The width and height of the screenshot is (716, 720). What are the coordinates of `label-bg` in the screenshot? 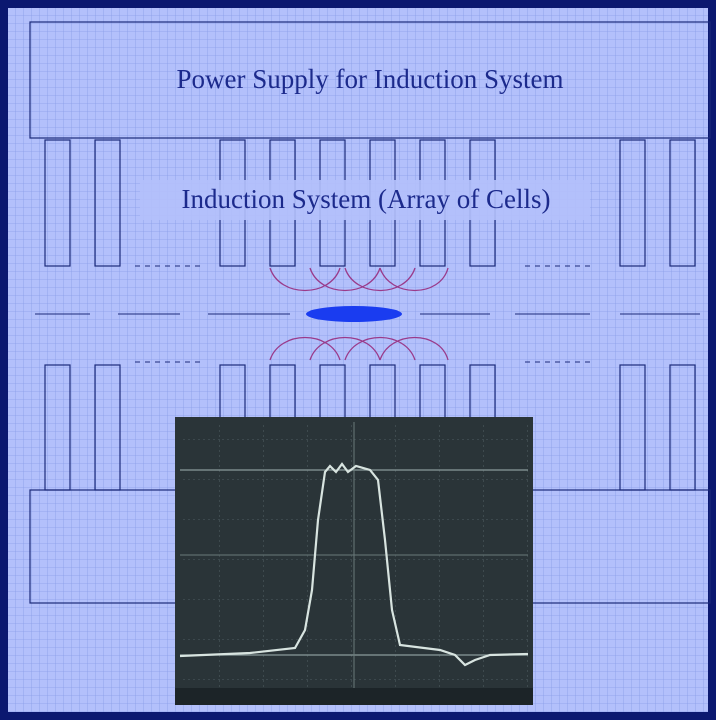 It's located at (365, 200).